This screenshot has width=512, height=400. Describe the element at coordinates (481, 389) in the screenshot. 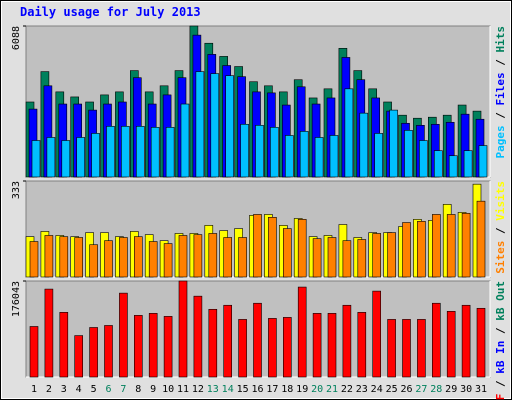

I see `x-tick-label: 31` at that location.